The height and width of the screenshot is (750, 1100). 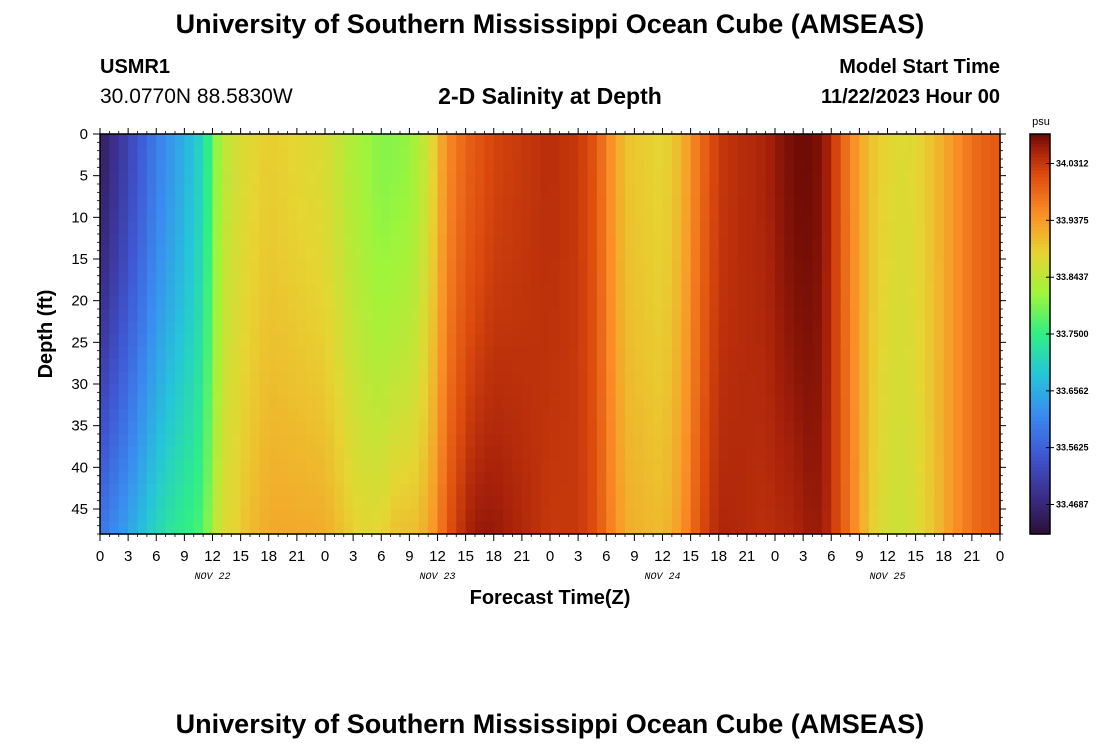 What do you see at coordinates (268, 556) in the screenshot?
I see `x-tick-label: 18` at bounding box center [268, 556].